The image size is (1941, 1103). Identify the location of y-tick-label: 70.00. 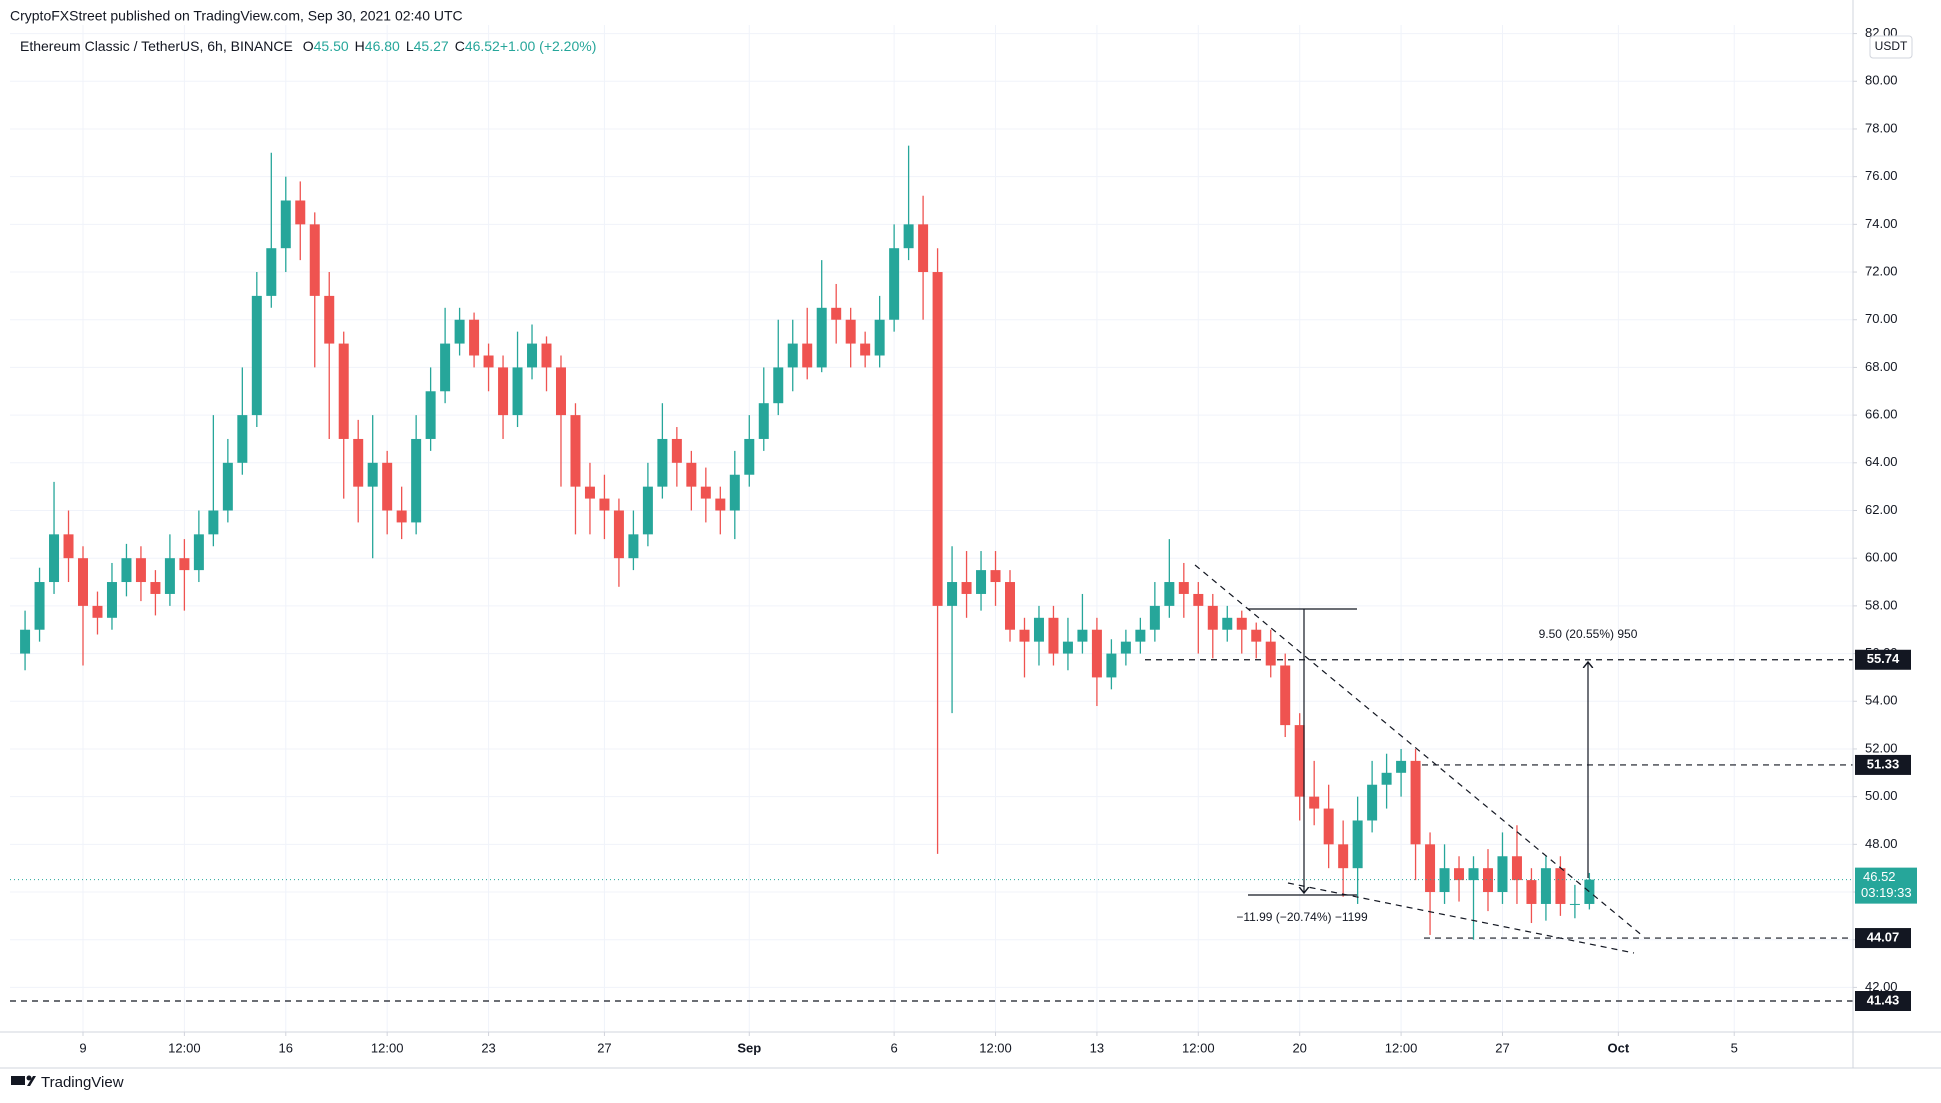
(1881, 318).